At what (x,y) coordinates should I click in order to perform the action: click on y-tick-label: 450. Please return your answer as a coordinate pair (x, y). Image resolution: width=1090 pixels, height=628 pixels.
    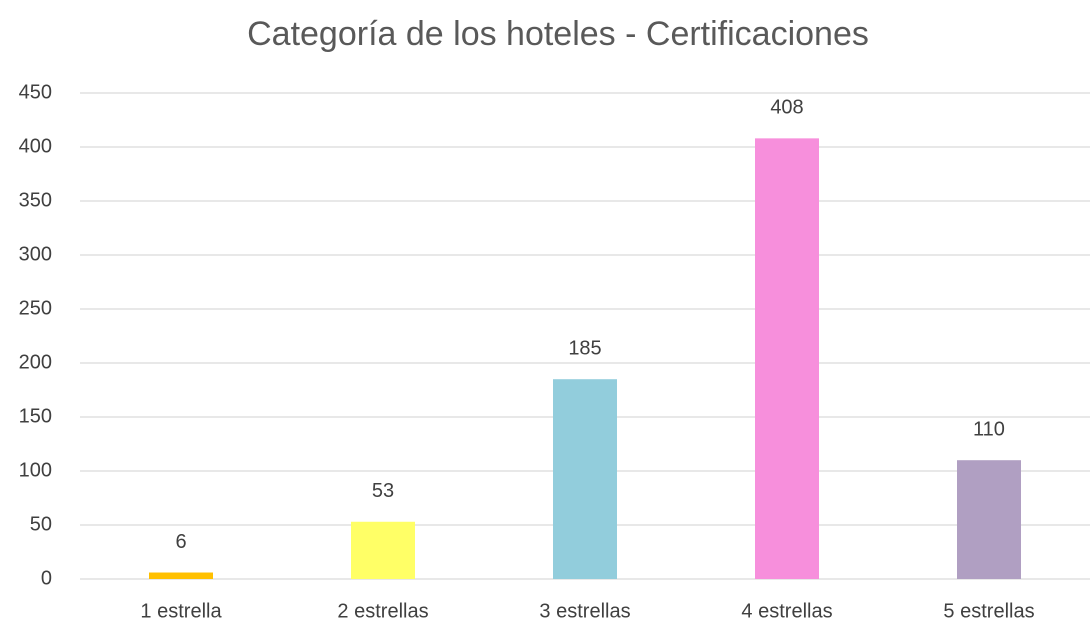
    Looking at the image, I should click on (35, 92).